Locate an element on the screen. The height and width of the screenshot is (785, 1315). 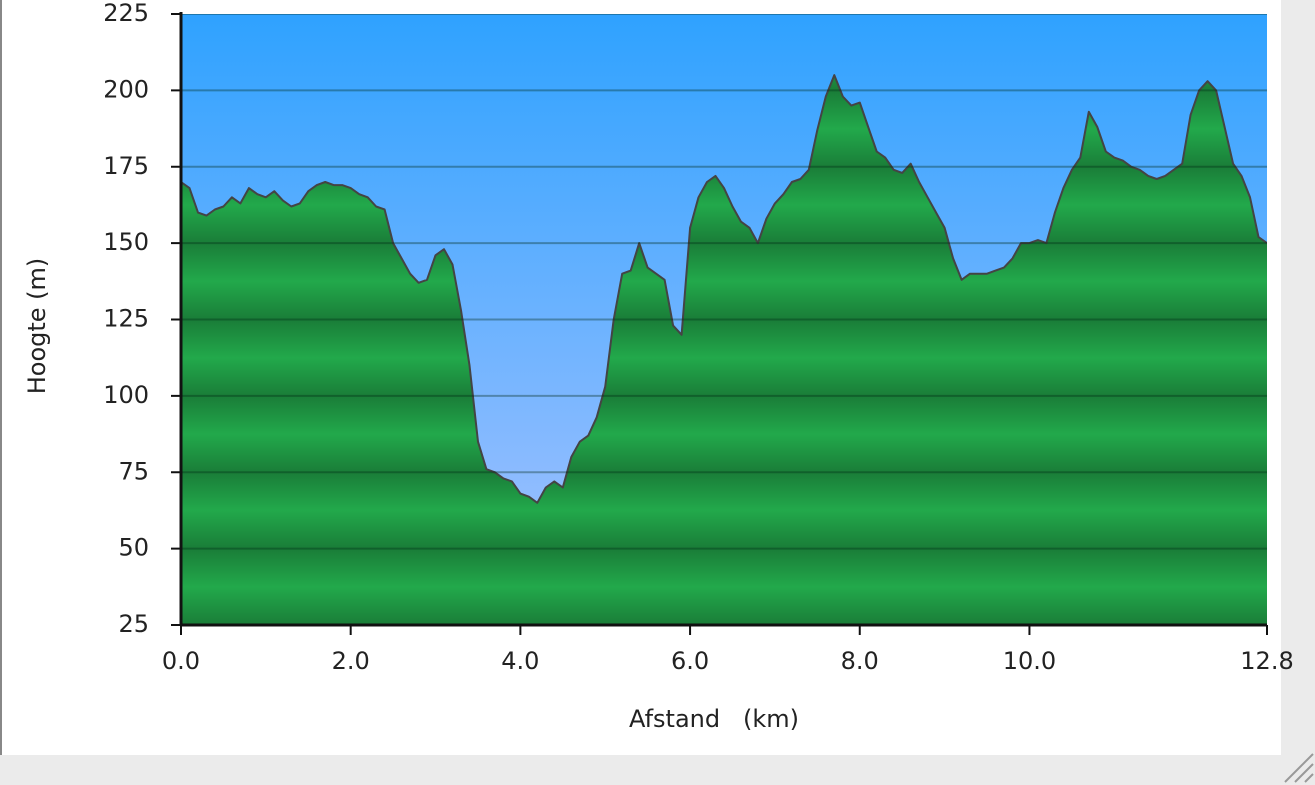
y-tick-label: 200 is located at coordinates (126, 89).